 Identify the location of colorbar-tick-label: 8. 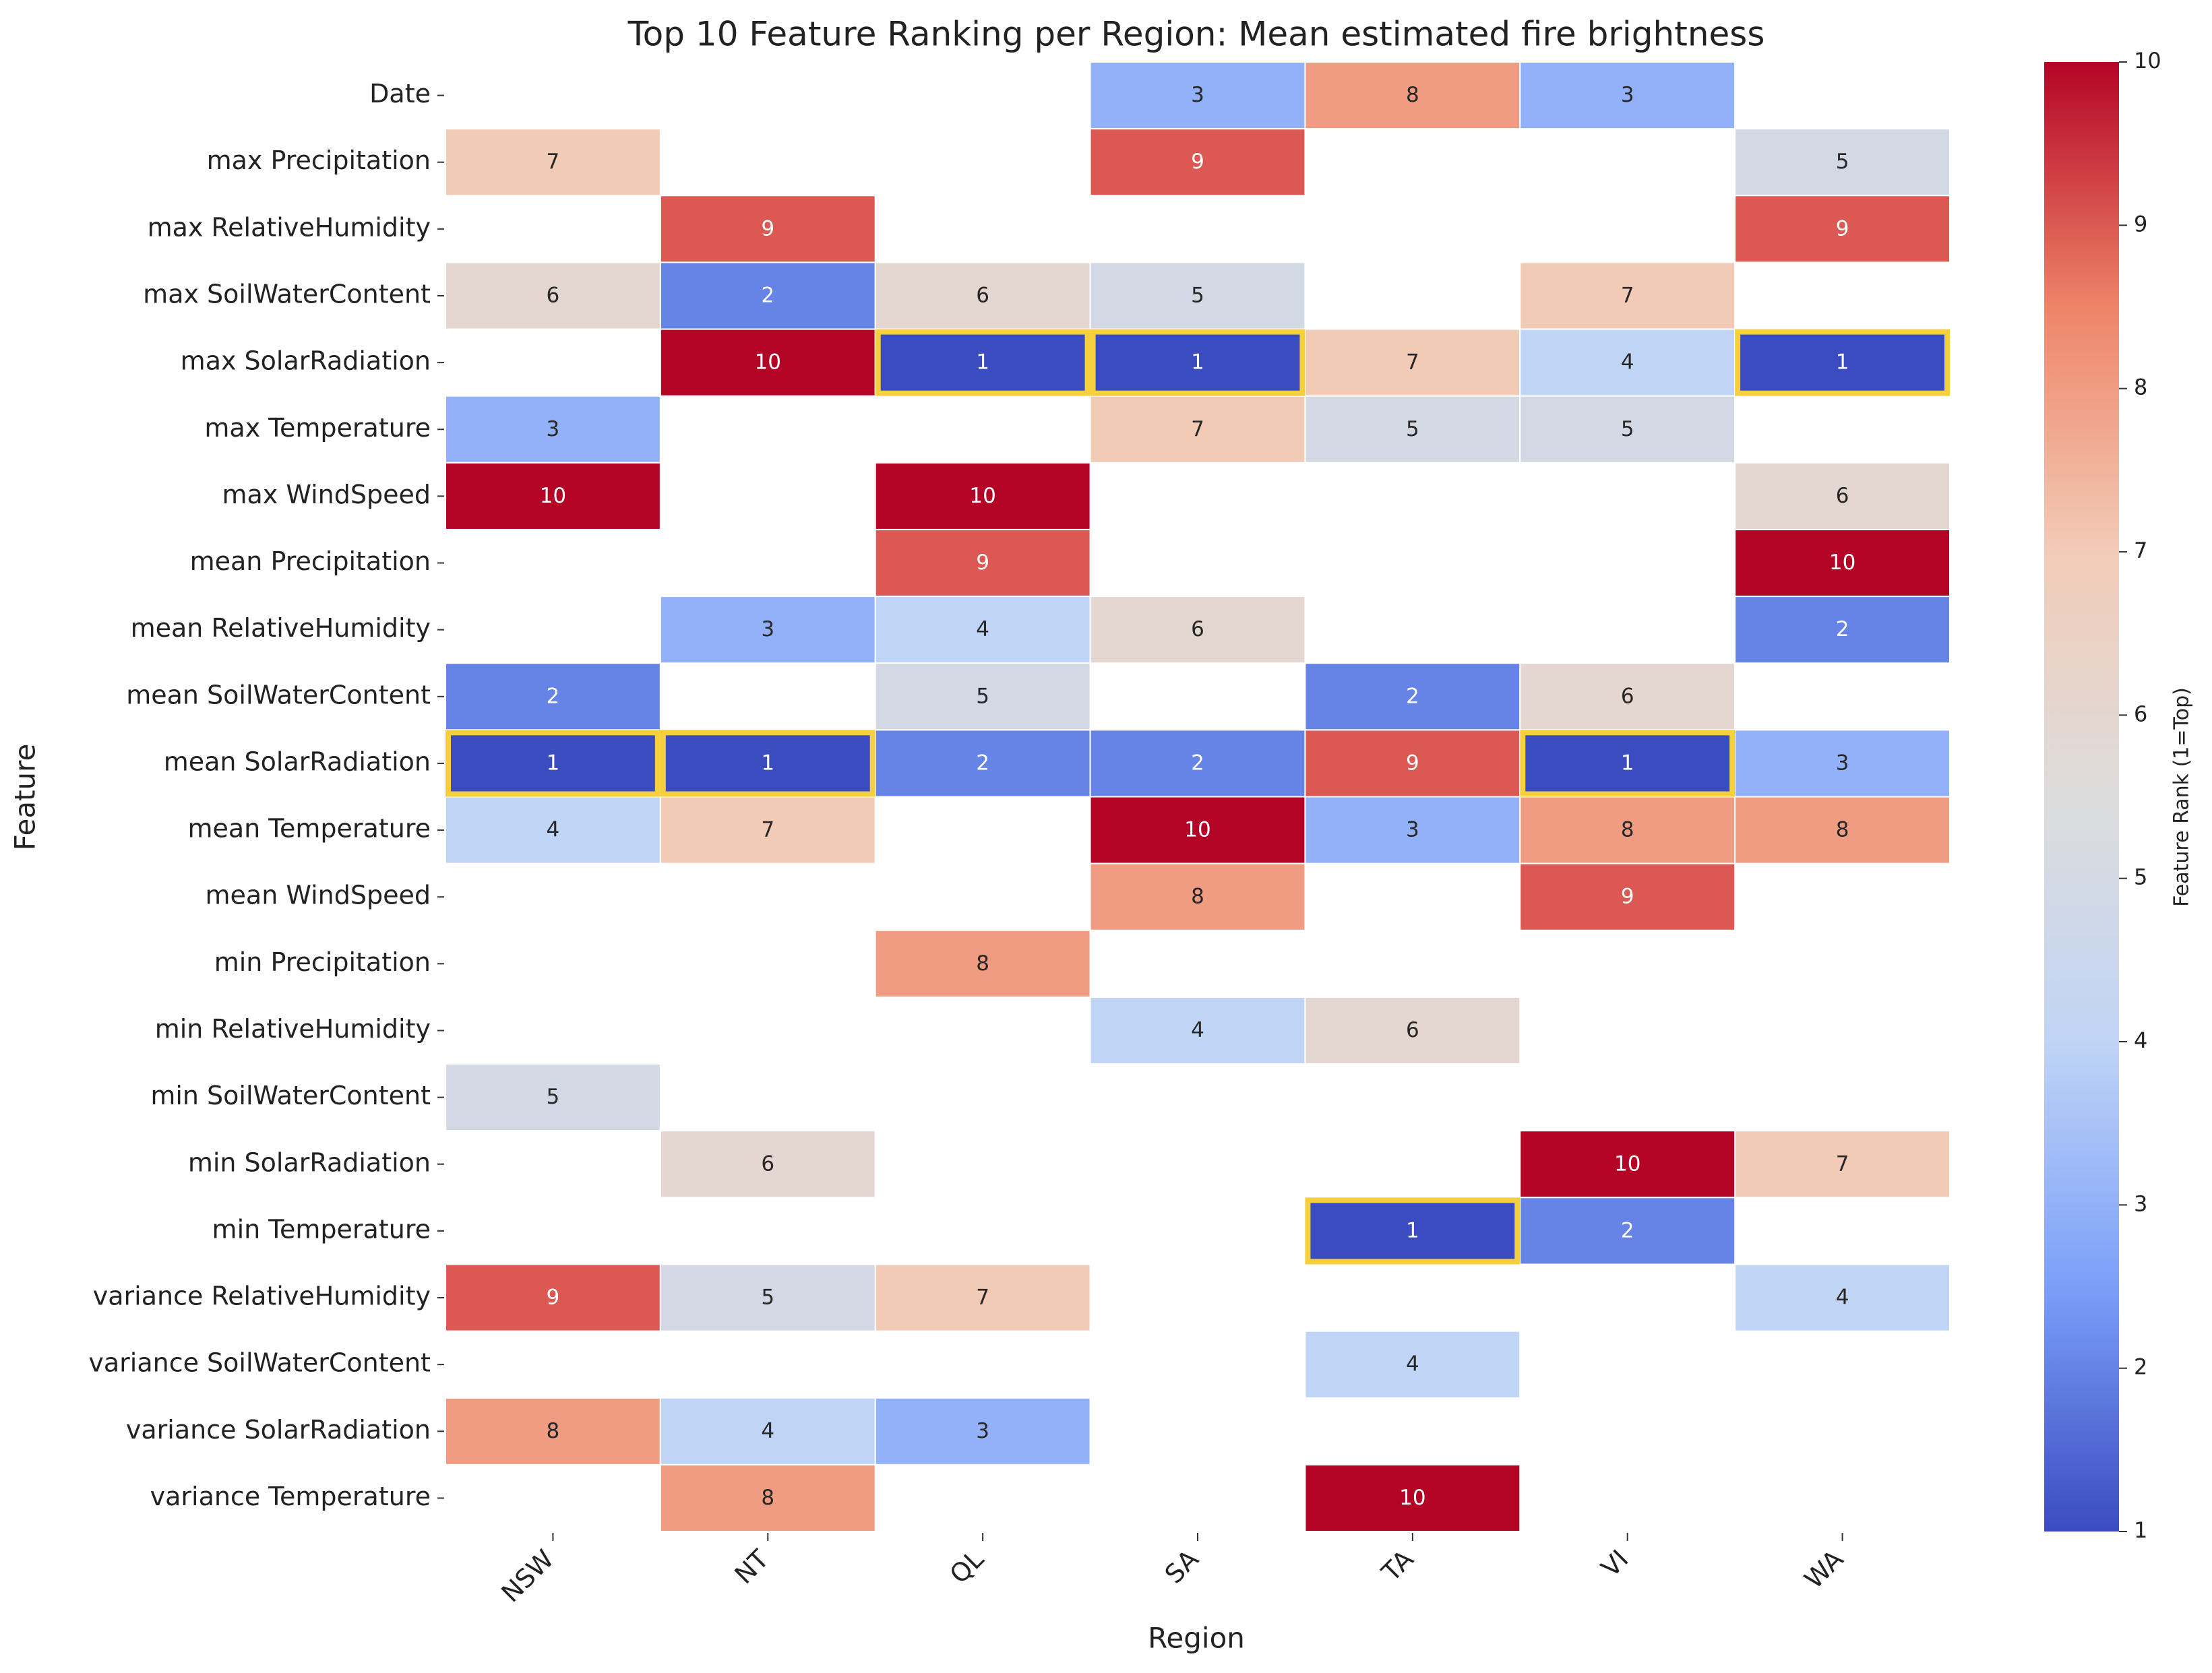
(2140, 387).